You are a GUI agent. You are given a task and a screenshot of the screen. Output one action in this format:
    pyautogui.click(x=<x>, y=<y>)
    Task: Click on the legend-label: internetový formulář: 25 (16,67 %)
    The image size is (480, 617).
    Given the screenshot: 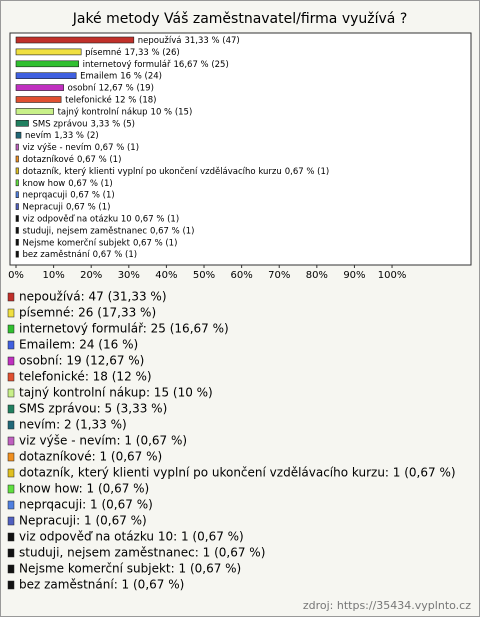 What is the action you would take?
    pyautogui.click(x=124, y=329)
    